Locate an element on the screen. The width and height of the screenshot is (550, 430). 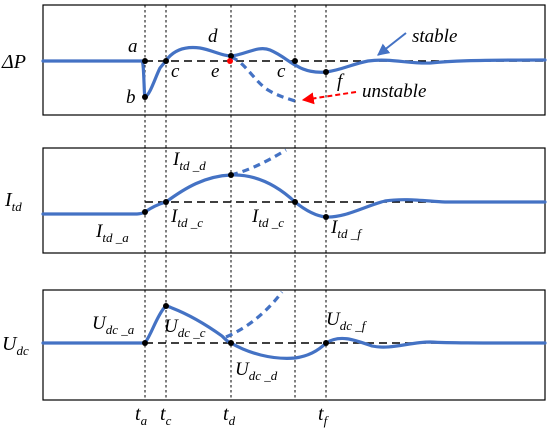
itd-point-f-label: Itd _f is located at coordinates (346, 229).